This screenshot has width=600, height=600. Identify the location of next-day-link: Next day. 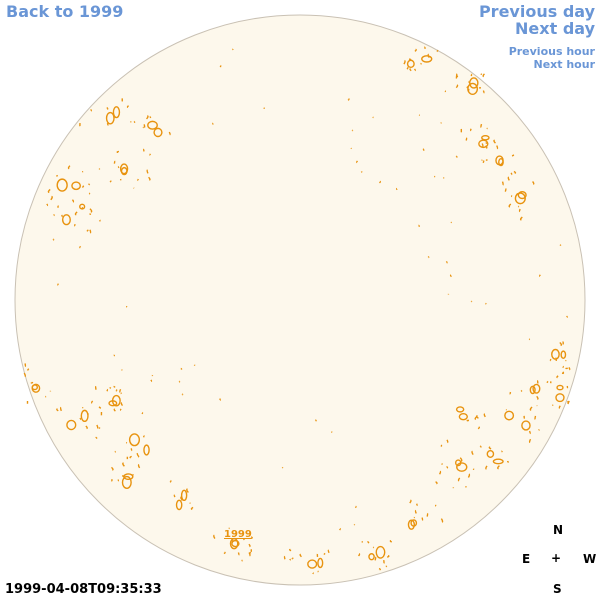
(555, 28).